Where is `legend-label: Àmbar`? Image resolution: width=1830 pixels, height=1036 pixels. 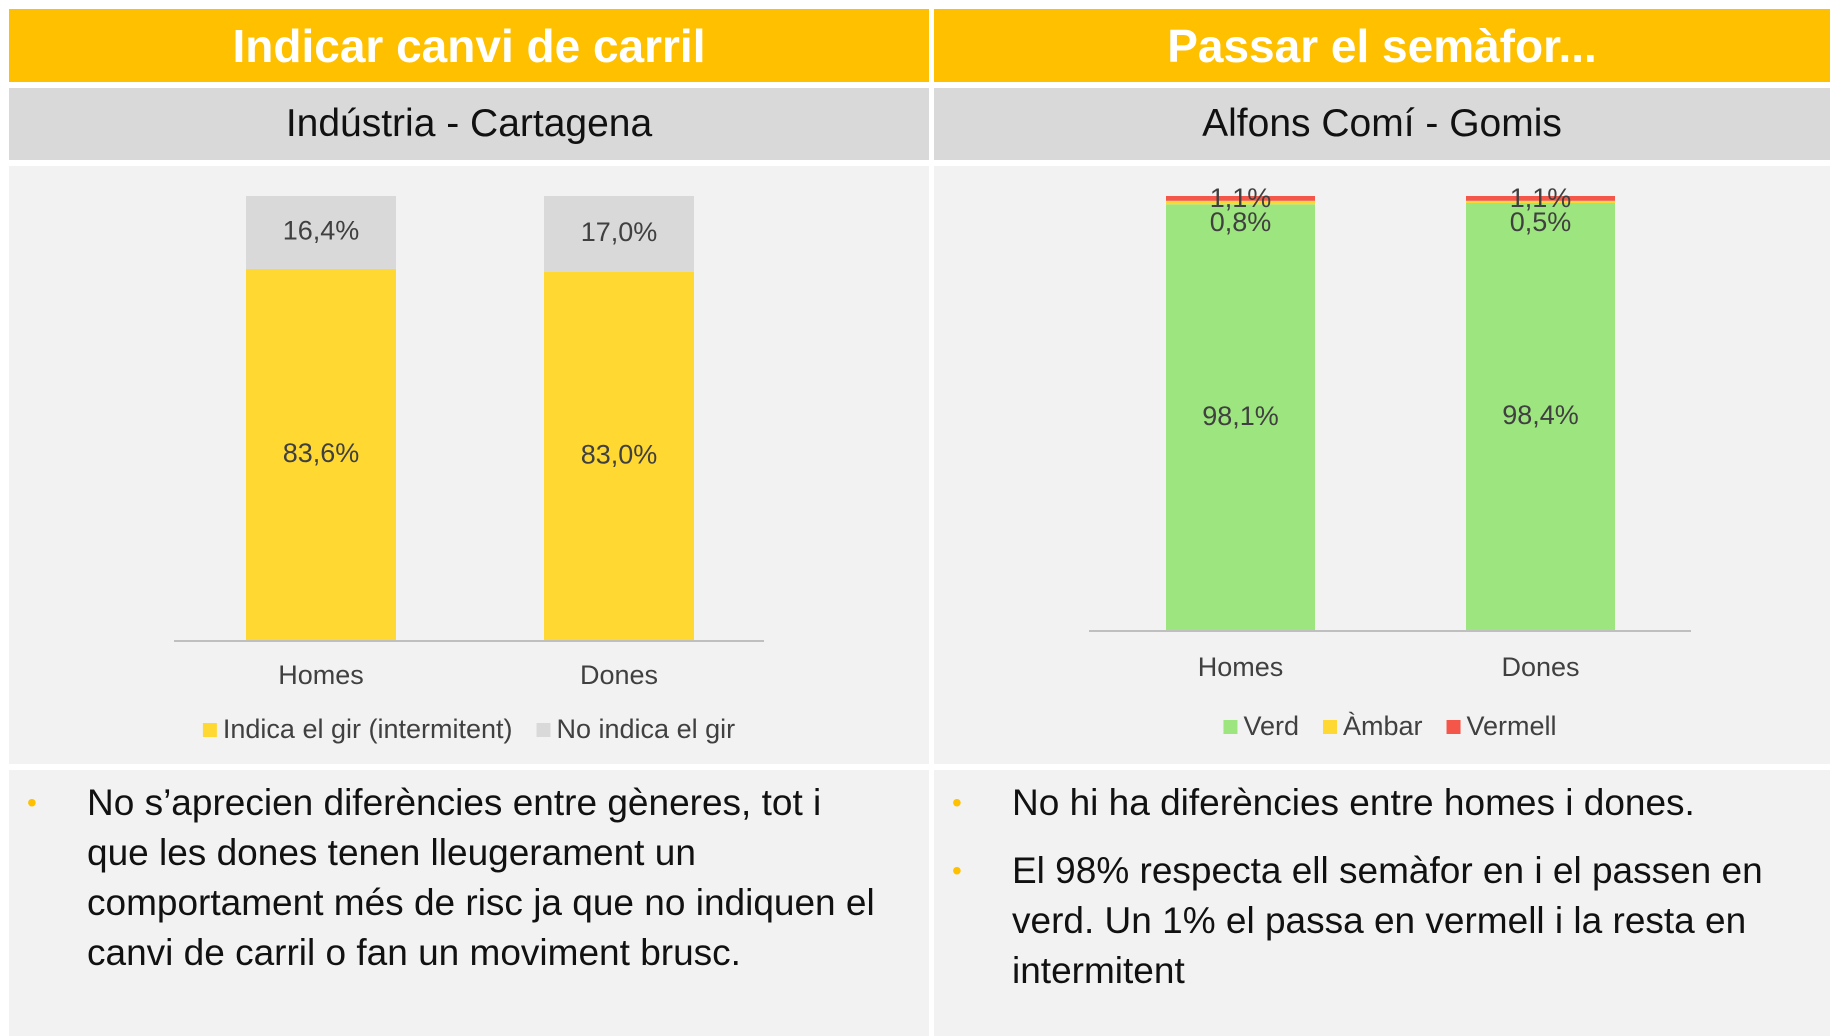 legend-label: Àmbar is located at coordinates (1383, 726).